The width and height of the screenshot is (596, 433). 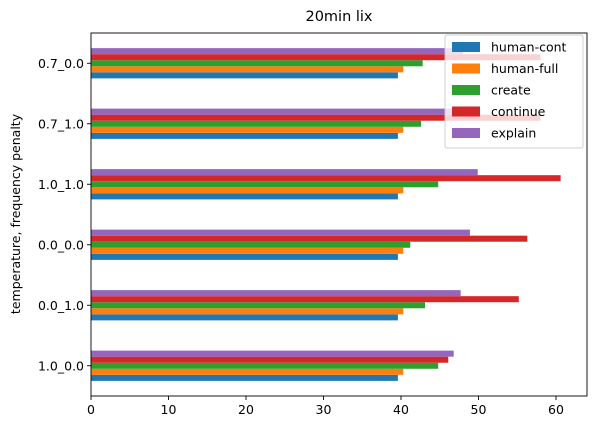 What do you see at coordinates (466, 68) in the screenshot?
I see `legend-swatch-human-full` at bounding box center [466, 68].